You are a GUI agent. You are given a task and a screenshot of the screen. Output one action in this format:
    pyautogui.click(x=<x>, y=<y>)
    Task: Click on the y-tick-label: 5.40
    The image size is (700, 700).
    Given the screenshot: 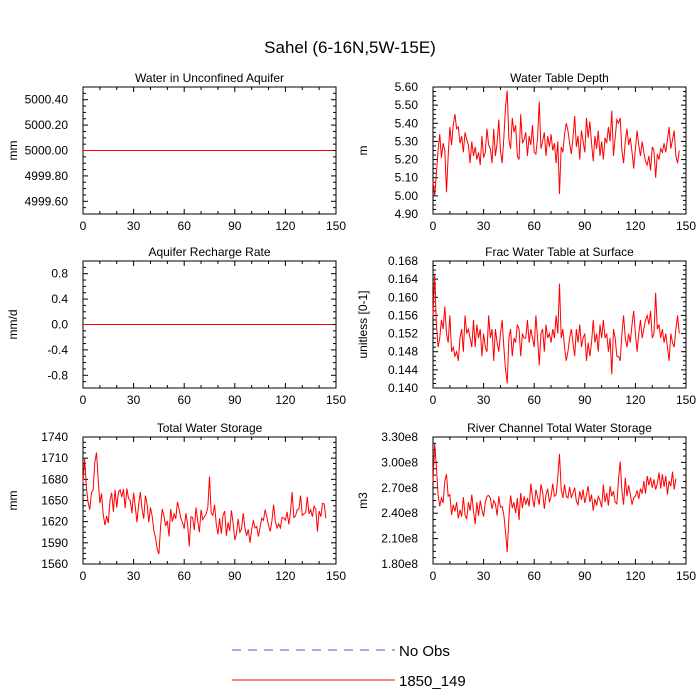 What is the action you would take?
    pyautogui.click(x=407, y=123)
    